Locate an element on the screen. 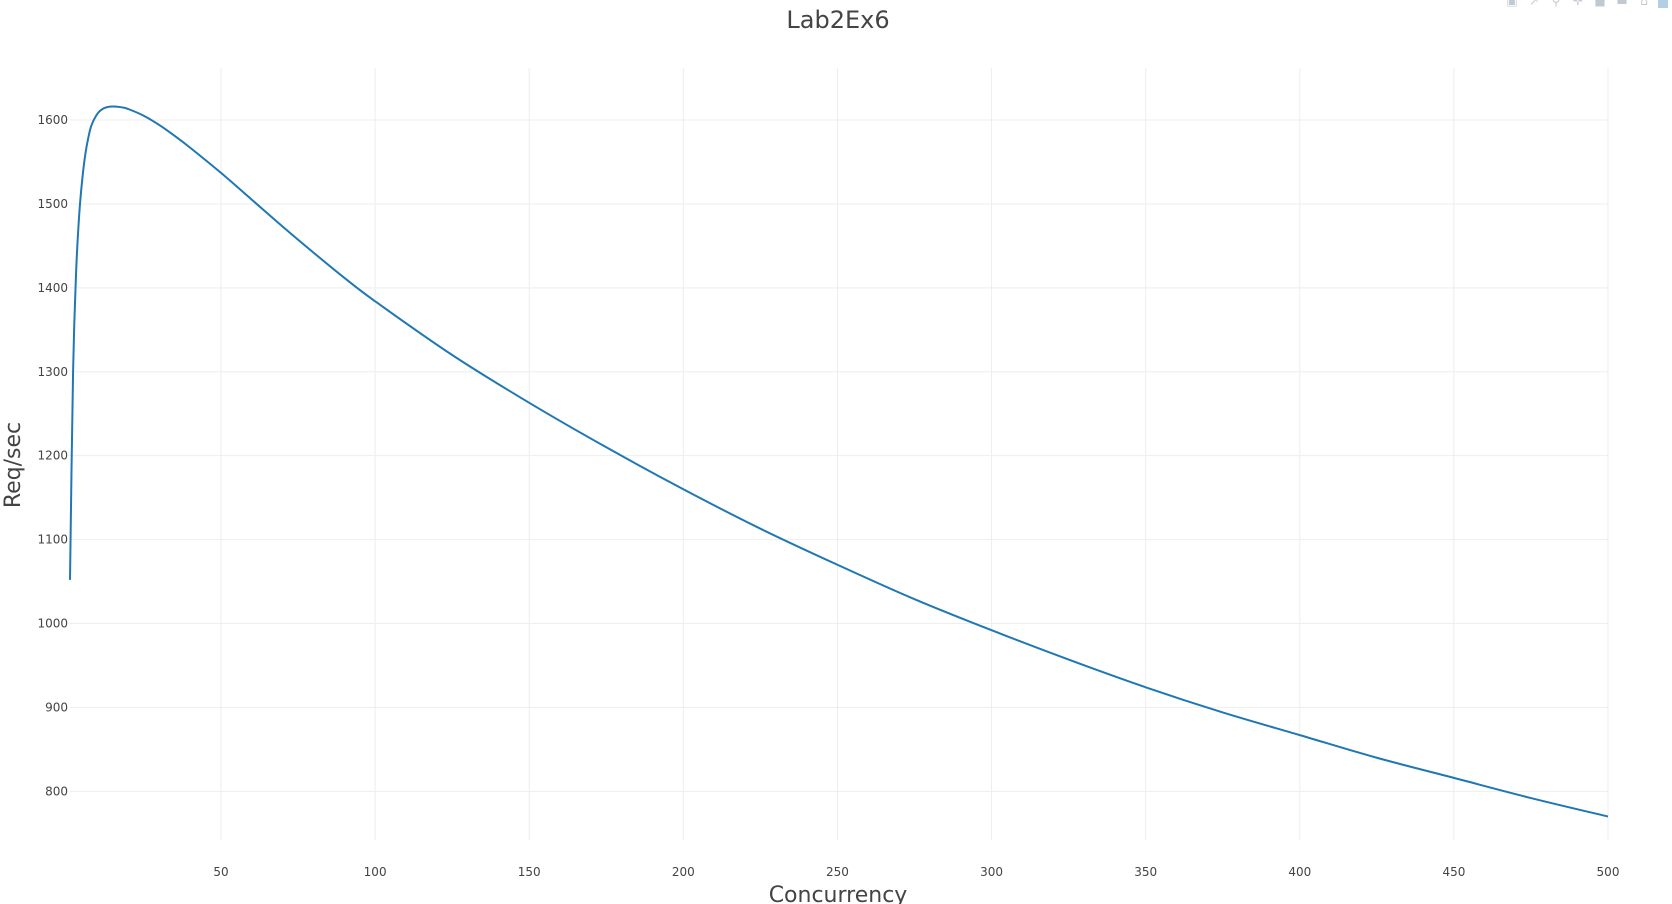  zoom-in-icon: ■ is located at coordinates (1600, 4).